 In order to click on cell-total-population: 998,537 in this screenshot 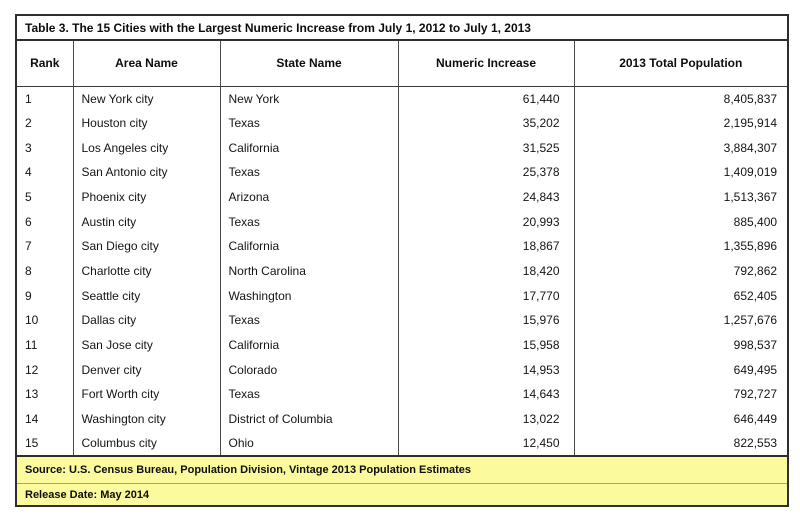, I will do `click(681, 345)`.